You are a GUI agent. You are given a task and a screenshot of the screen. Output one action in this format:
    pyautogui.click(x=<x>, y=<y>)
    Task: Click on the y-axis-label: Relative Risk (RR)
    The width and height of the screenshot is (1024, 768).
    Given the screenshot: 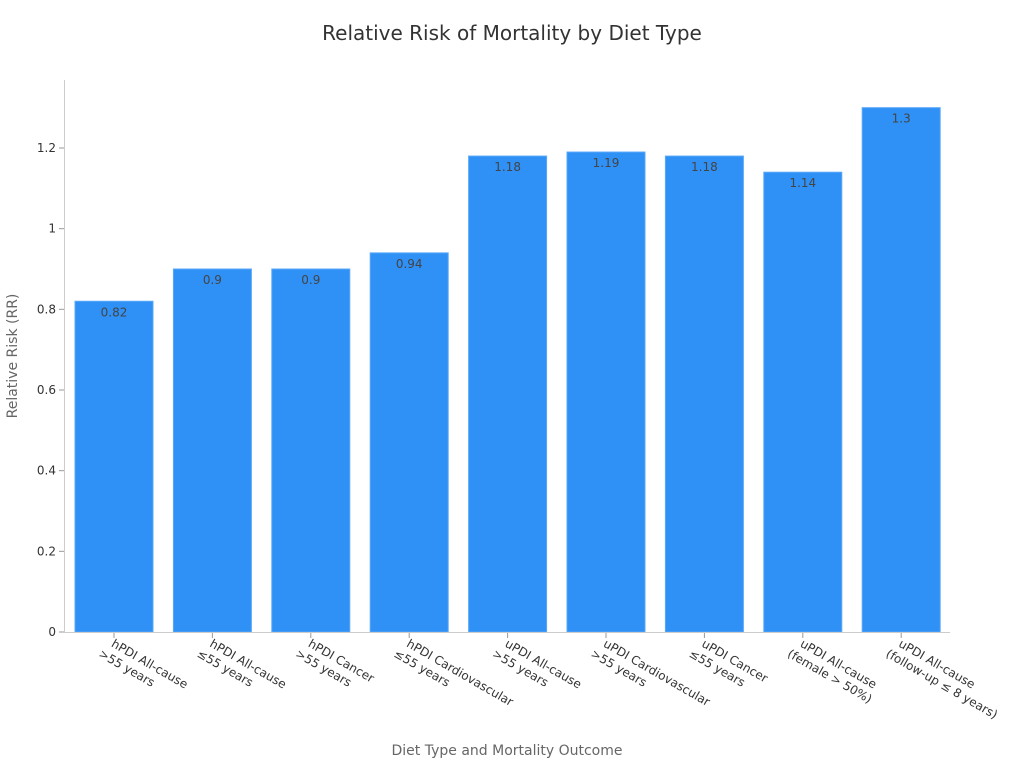 What is the action you would take?
    pyautogui.click(x=13, y=356)
    